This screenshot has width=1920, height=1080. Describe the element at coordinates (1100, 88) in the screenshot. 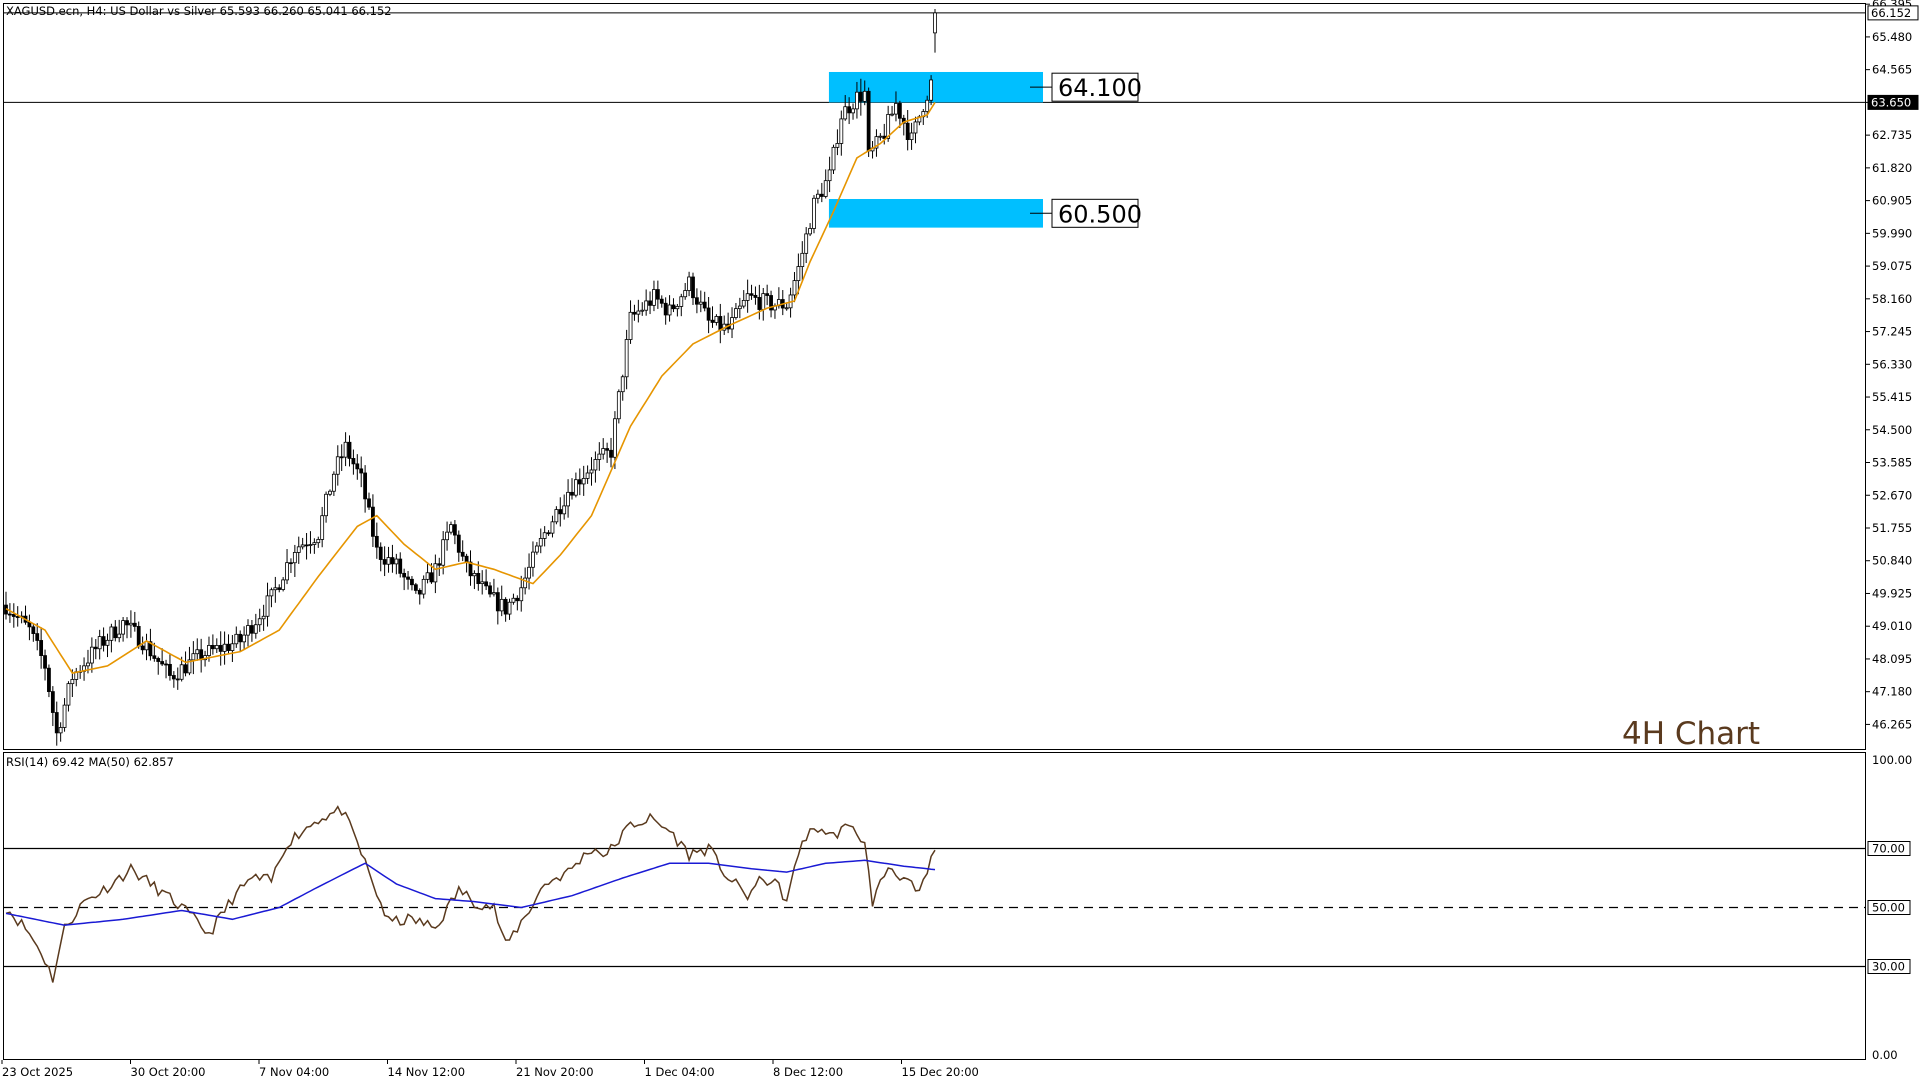

I see `zone-label: 64.100` at that location.